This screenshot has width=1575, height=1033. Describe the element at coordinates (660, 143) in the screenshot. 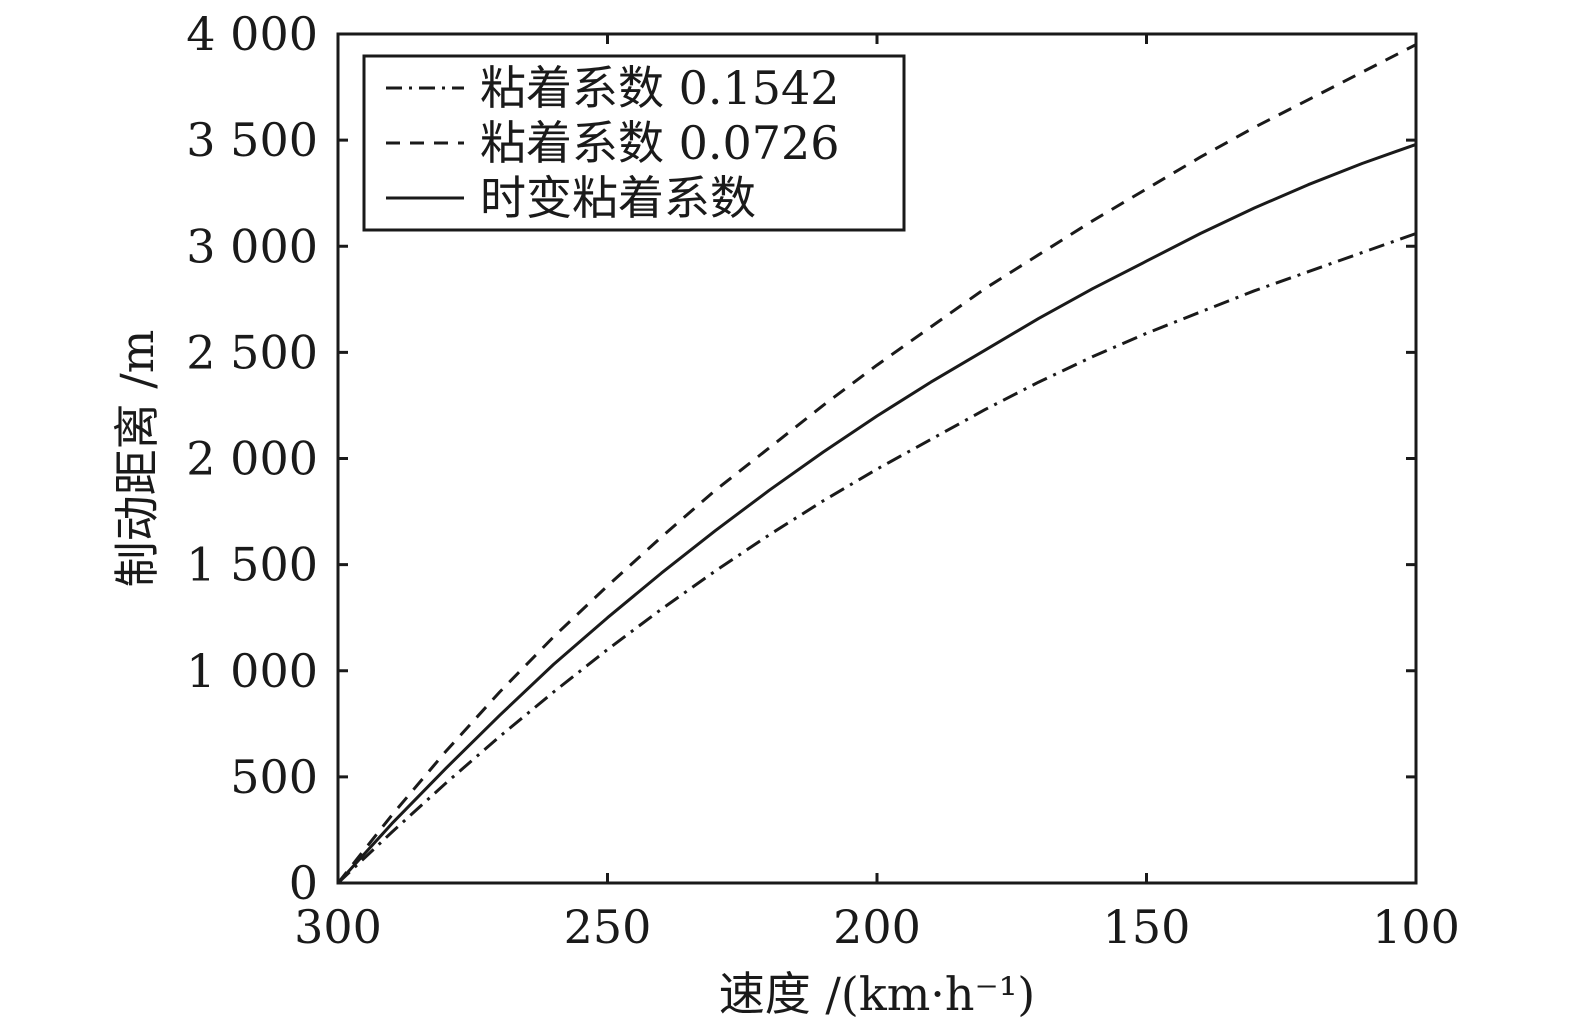

I see `legend-label-2: 粘着系数 0.0726` at that location.